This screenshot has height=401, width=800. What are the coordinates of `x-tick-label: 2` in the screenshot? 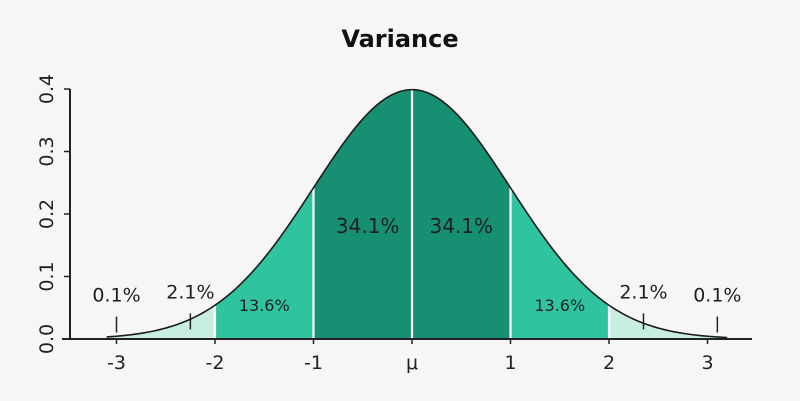 It's located at (609, 363).